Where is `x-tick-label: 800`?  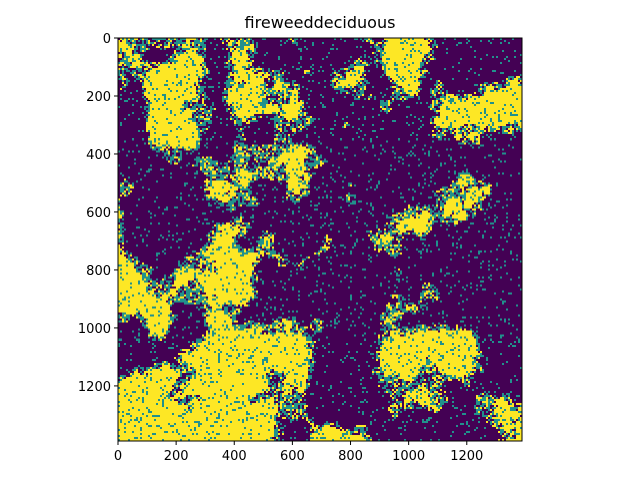
x-tick-label: 800 is located at coordinates (350, 456).